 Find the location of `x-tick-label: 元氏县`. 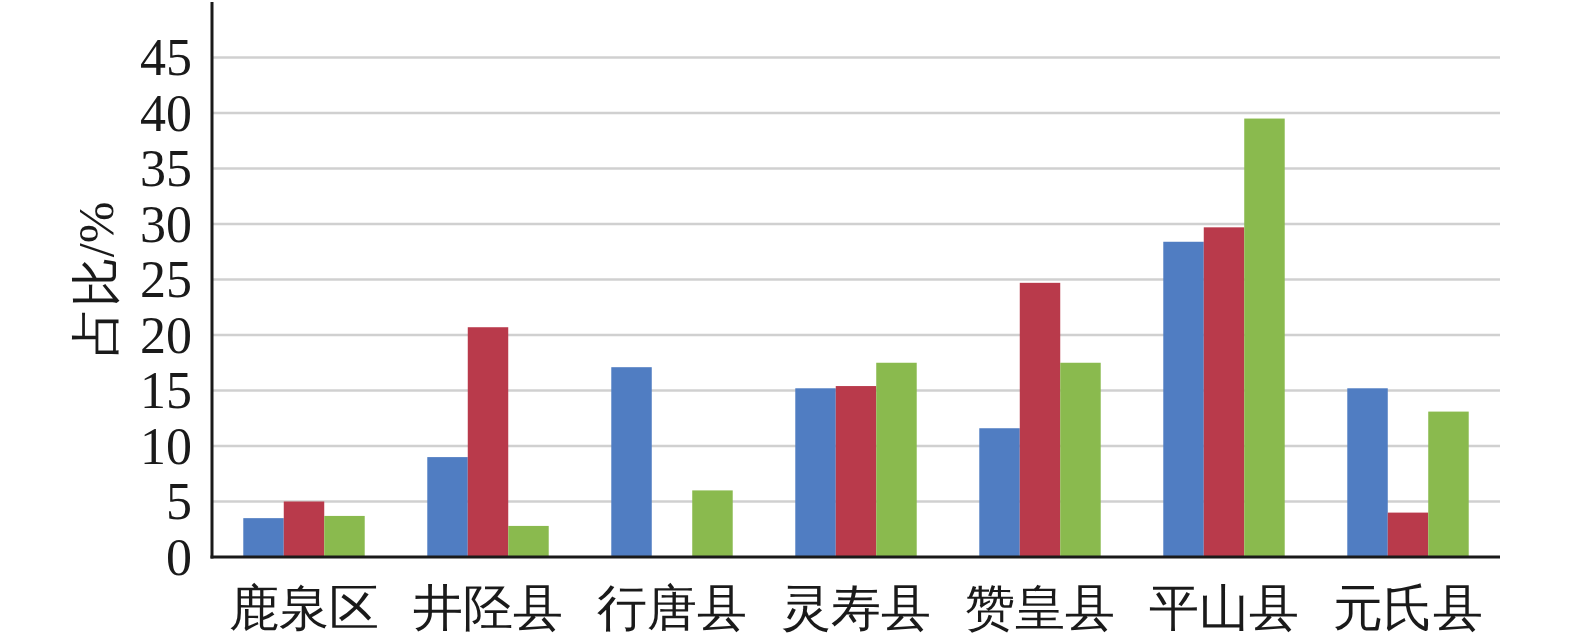

x-tick-label: 元氏县 is located at coordinates (1408, 608).